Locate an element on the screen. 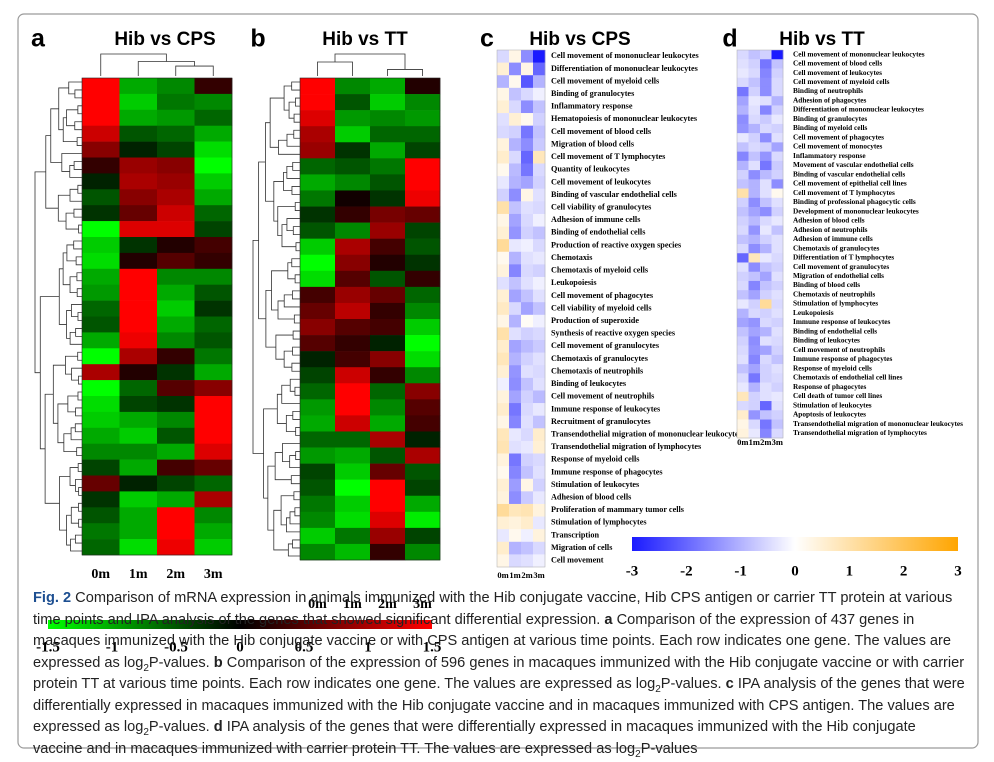 This screenshot has width=994, height=762. row-label: Adhesion of blood cells is located at coordinates (829, 220).